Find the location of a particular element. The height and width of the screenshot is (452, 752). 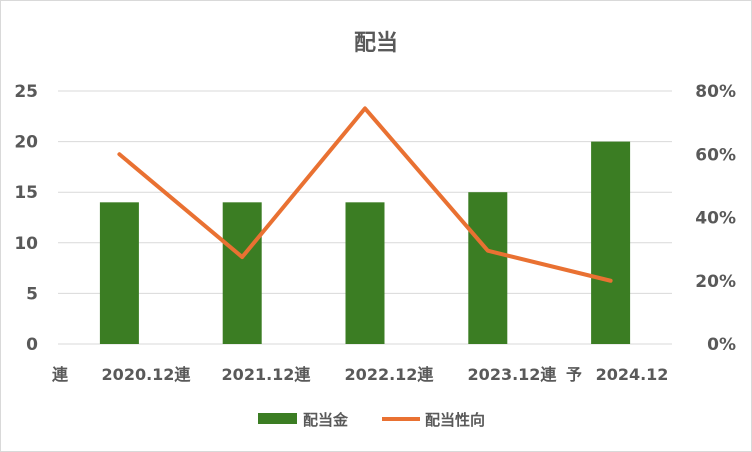

right-axis: 0% 20% 40% 60% 80% is located at coordinates (715, 218).